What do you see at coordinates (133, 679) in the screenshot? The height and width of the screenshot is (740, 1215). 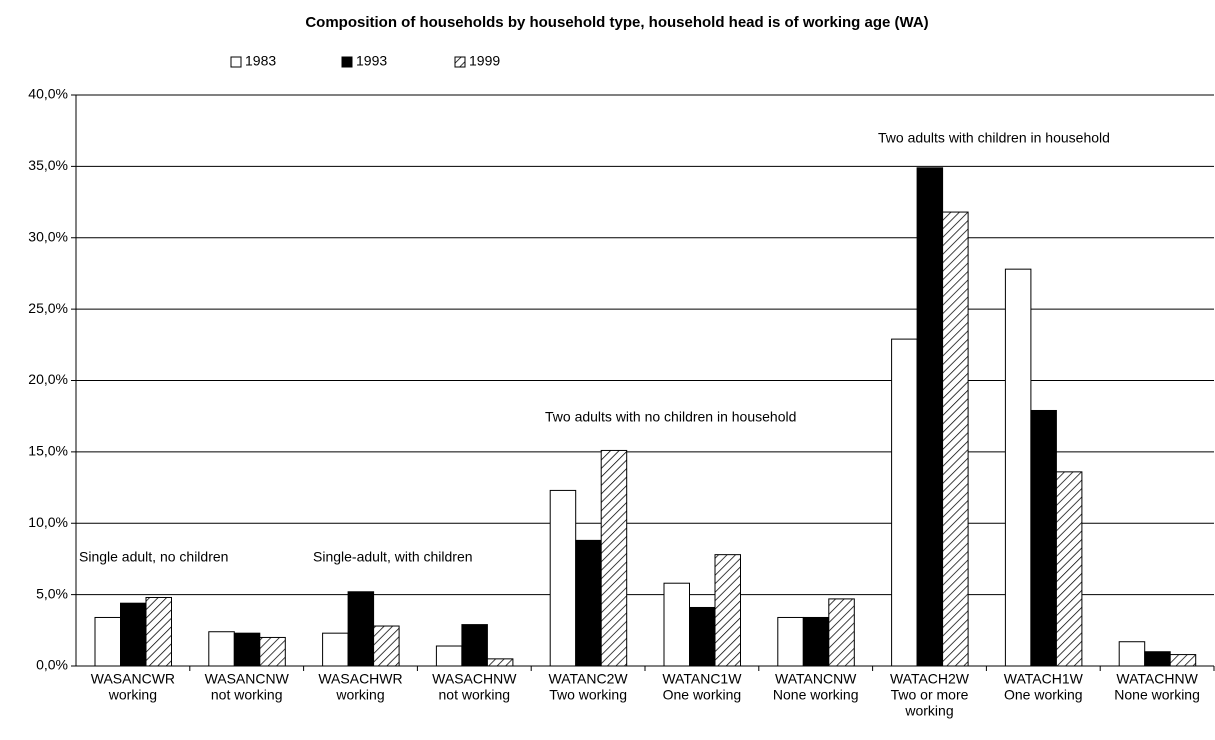 I see `x-tick-label: WASANCWR` at bounding box center [133, 679].